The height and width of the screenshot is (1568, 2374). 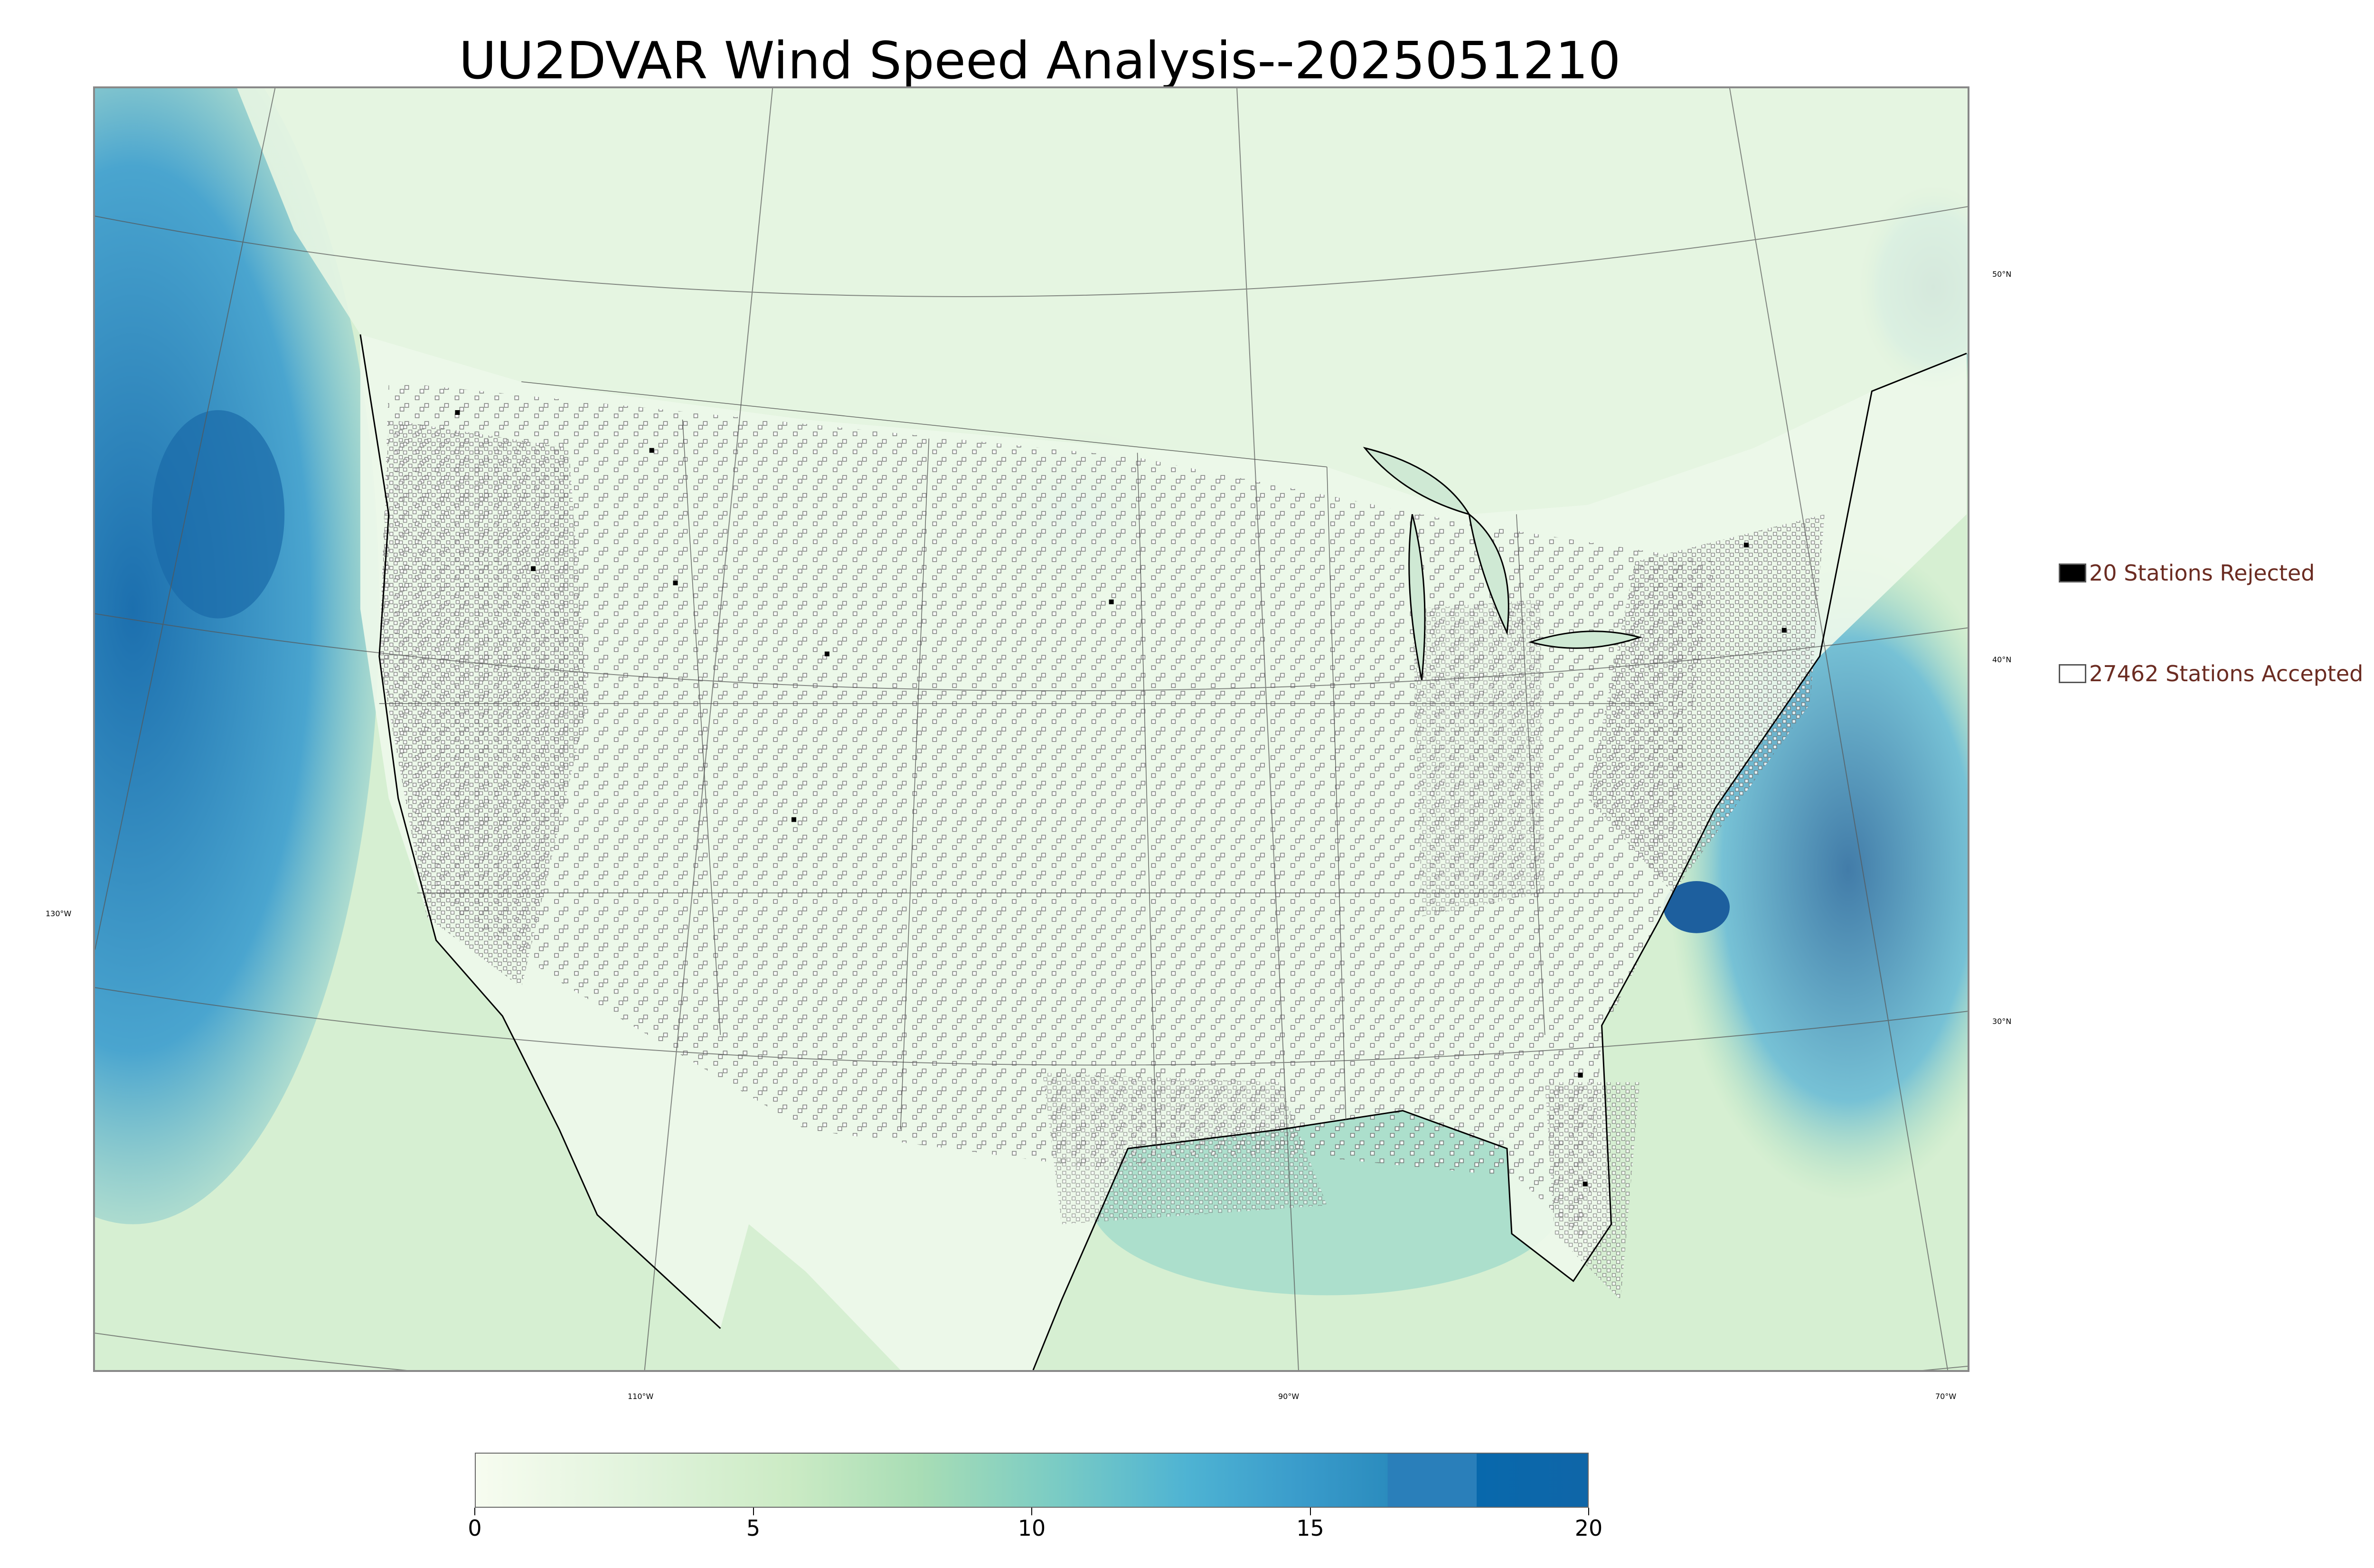 What do you see at coordinates (1706, 704) in the screenshot?
I see `station-cluster-east-coast` at bounding box center [1706, 704].